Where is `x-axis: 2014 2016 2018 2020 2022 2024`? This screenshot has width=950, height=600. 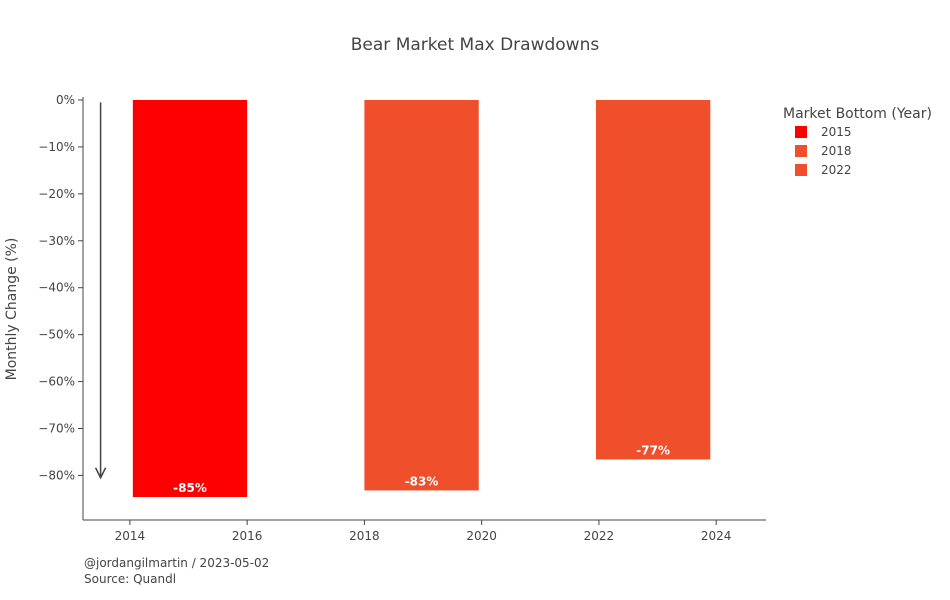 x-axis: 2014 2016 2018 2020 2022 2024 is located at coordinates (424, 531).